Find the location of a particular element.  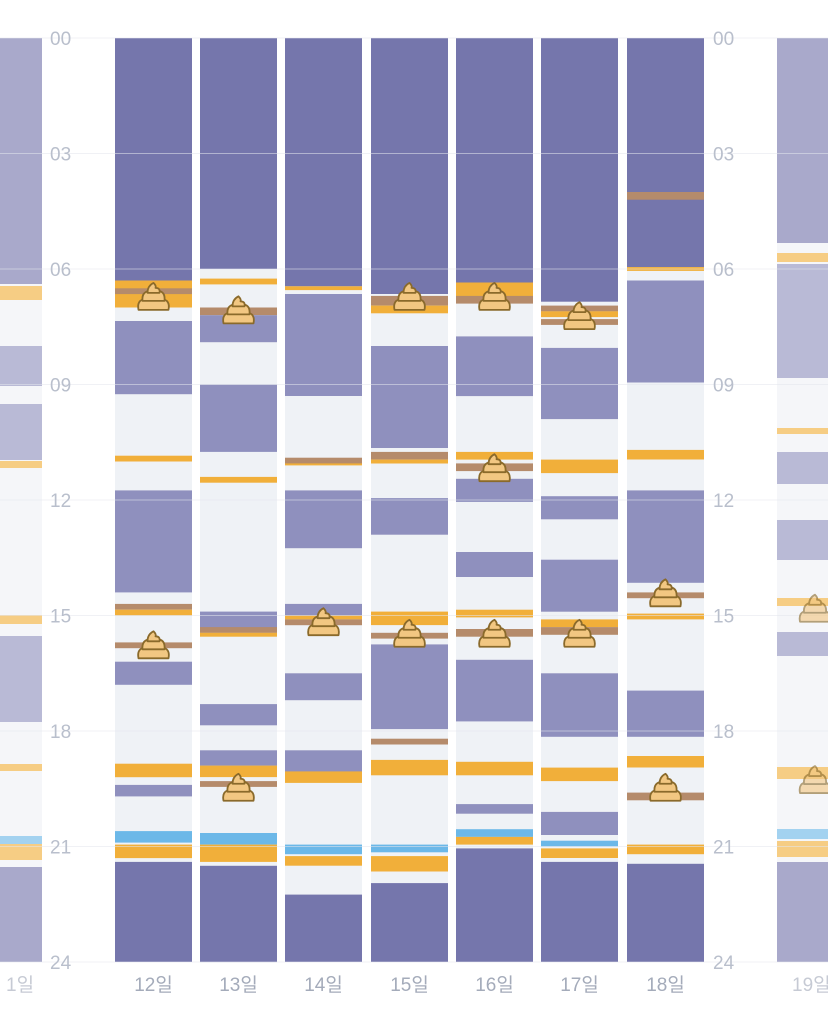

day-label: 13일 is located at coordinates (238, 985).